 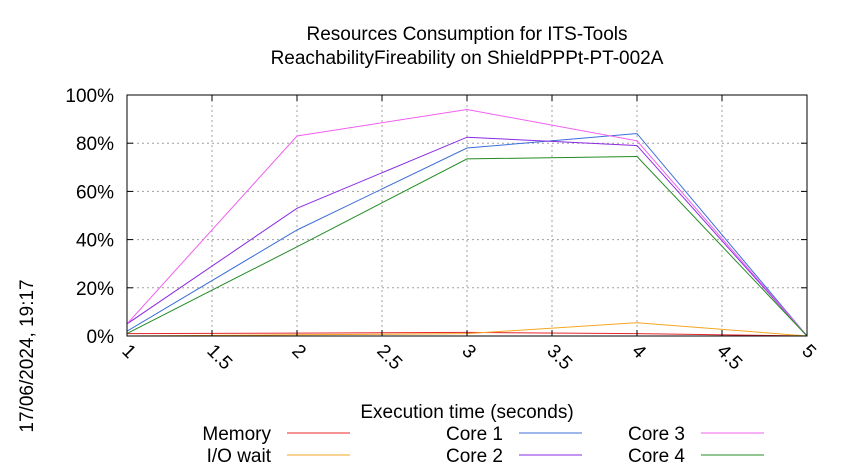 What do you see at coordinates (95, 241) in the screenshot?
I see `y-tick-label: 40%` at bounding box center [95, 241].